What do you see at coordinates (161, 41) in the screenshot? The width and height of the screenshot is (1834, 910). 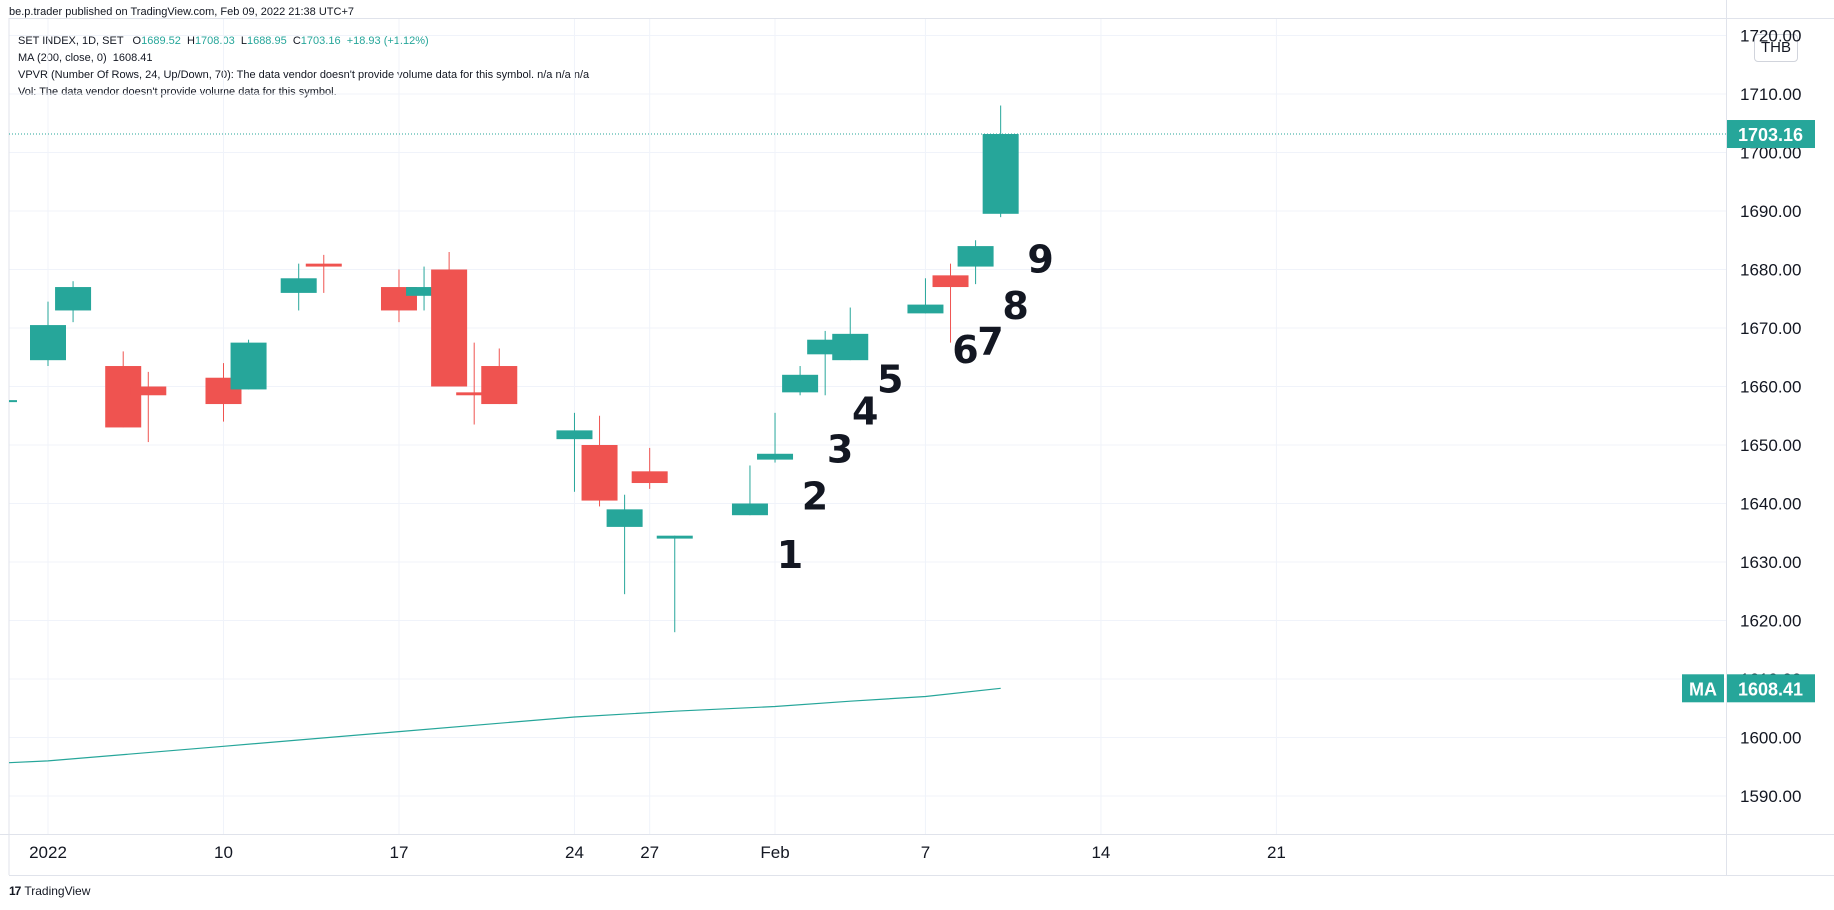 I see `open-value: 1689.52` at bounding box center [161, 41].